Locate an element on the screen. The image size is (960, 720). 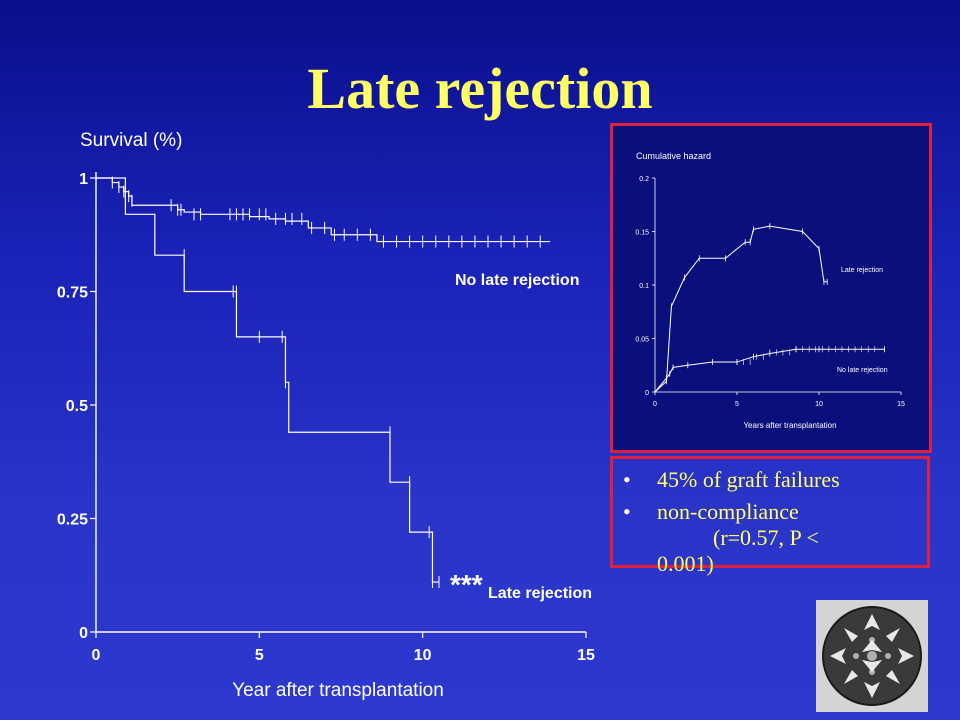
label-late-rejection: Late rejection is located at coordinates (540, 593).